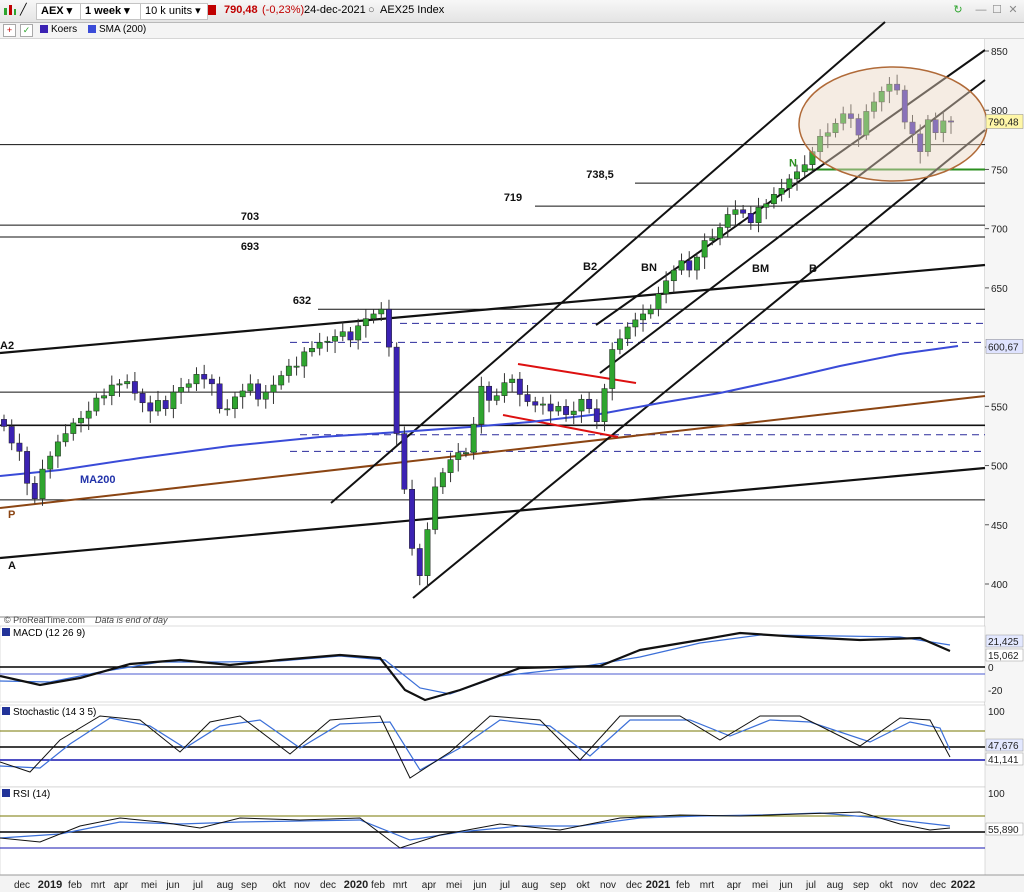 The height and width of the screenshot is (892, 1024). Describe the element at coordinates (52, 11) in the screenshot. I see `symbol-label: AEX` at that location.